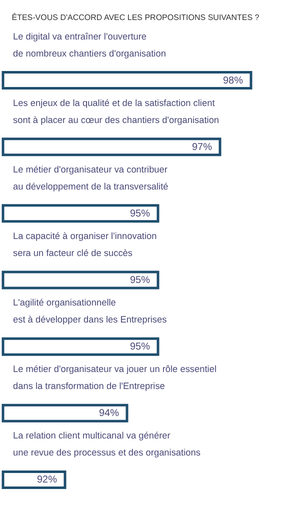  Describe the element at coordinates (85, 244) in the screenshot. I see `y-tick-label: La capacité à organiser l'innovation sera un facteur clé de succès` at that location.